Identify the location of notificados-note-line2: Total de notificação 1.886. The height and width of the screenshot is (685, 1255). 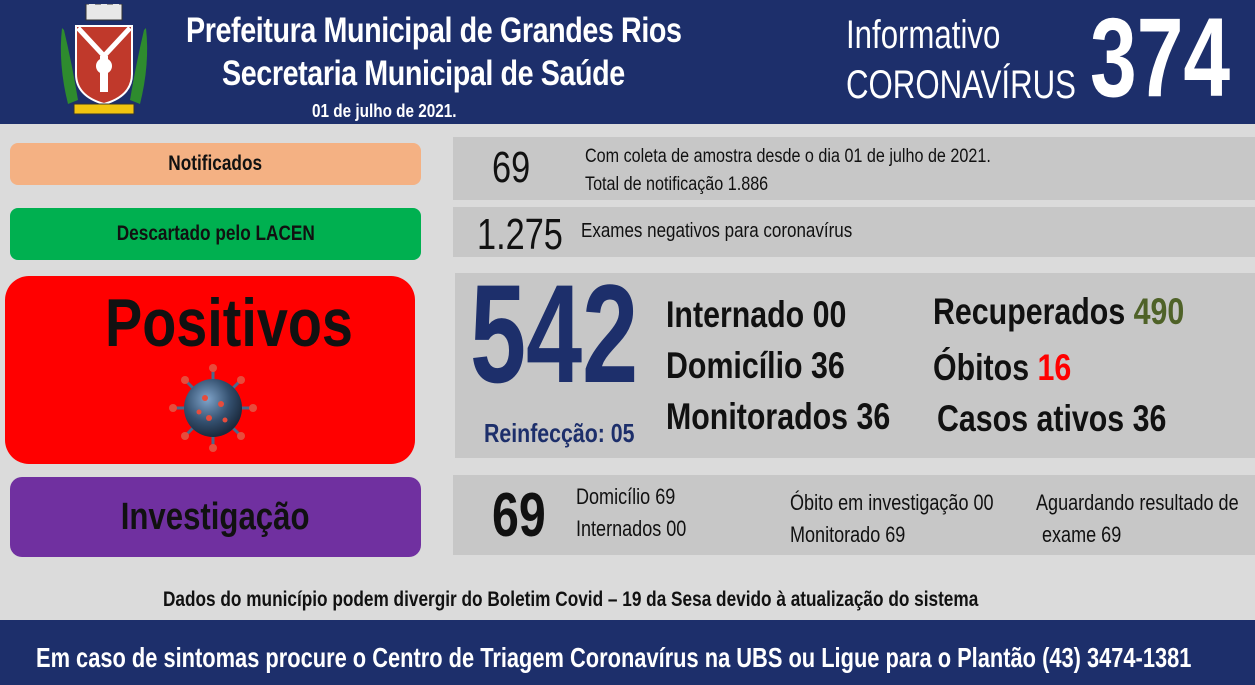
(677, 184).